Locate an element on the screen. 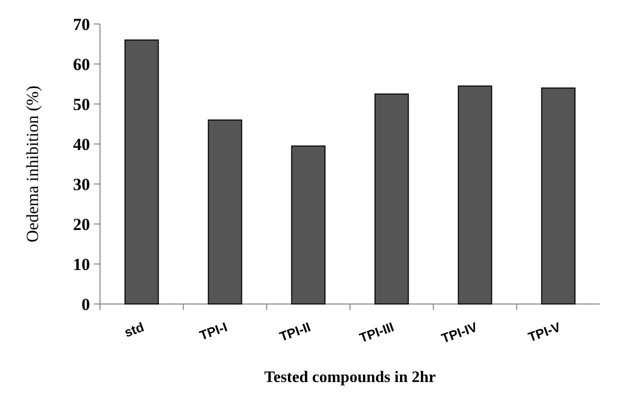 This screenshot has height=402, width=629. x-tick-label: std is located at coordinates (134, 329).